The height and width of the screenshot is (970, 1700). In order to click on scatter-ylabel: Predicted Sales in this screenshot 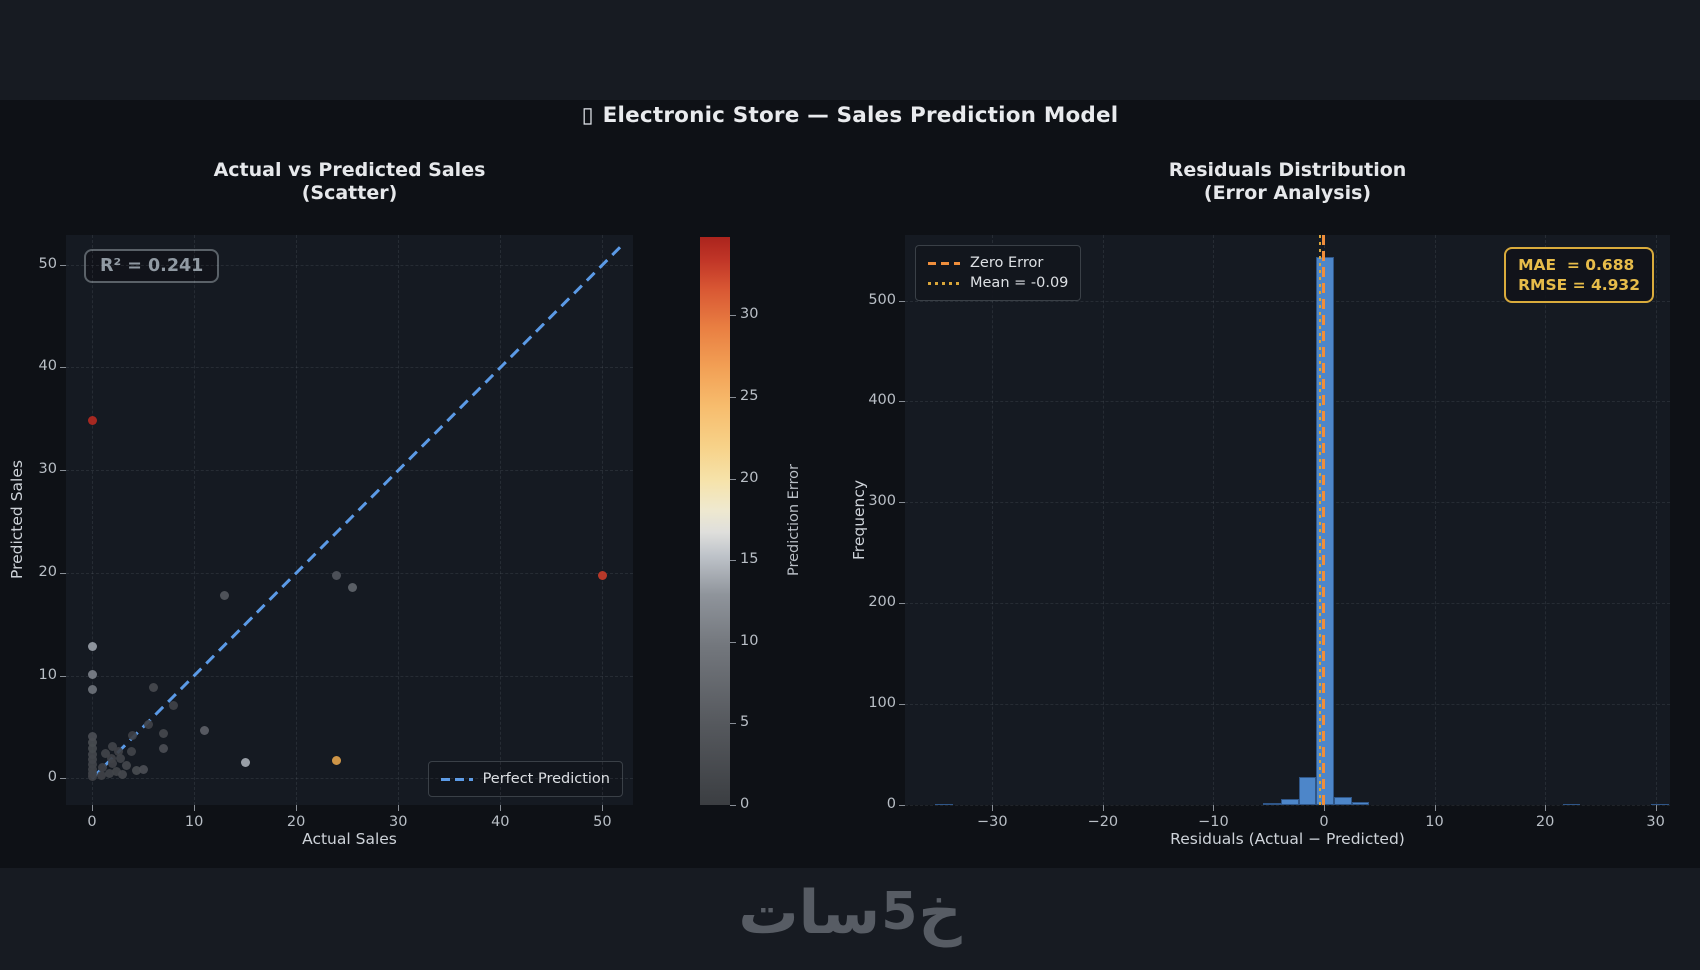, I will do `click(17, 520)`.